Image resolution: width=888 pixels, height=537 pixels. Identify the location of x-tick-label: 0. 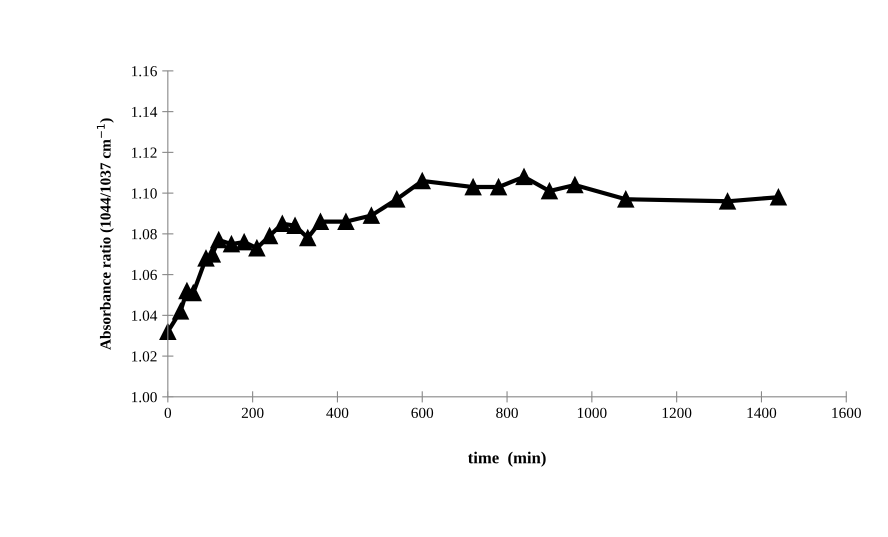
(168, 413).